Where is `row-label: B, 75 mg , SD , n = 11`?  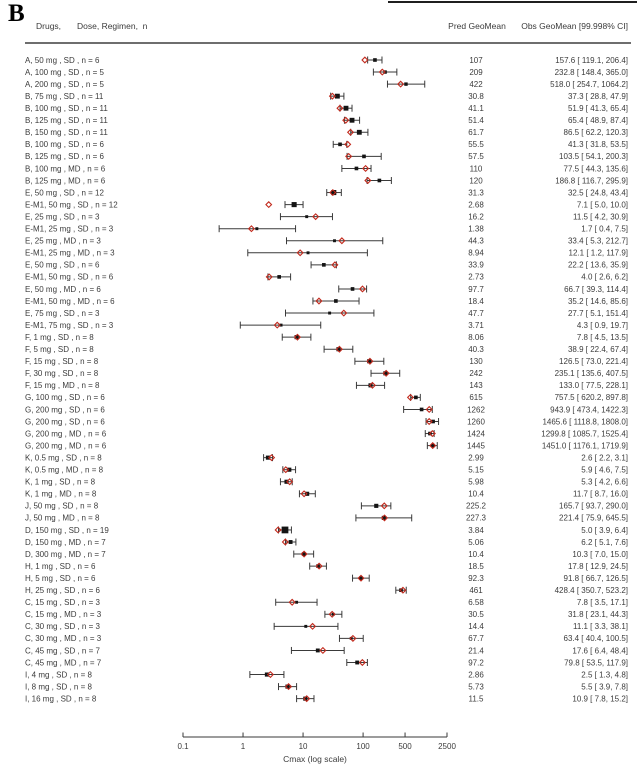 row-label: B, 75 mg , SD , n = 11 is located at coordinates (64, 96).